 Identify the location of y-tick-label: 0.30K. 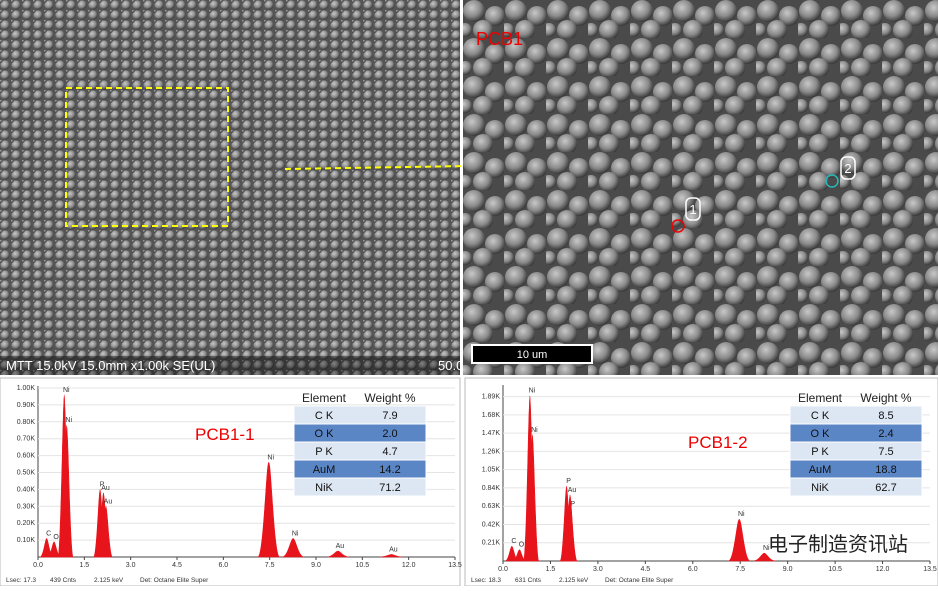
(26, 506).